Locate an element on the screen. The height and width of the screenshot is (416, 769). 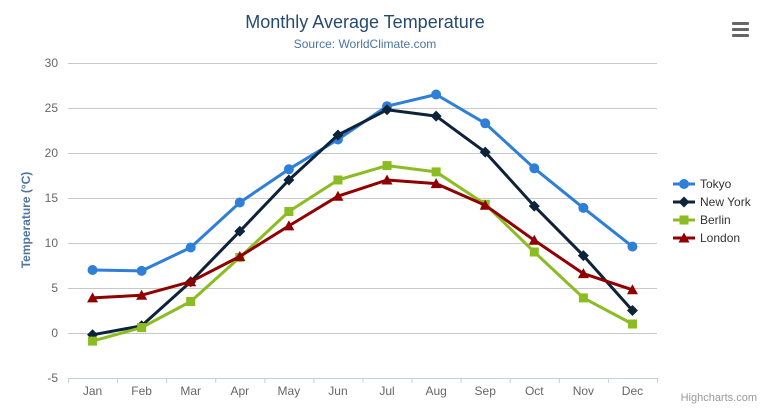
legend-label: London is located at coordinates (720, 238).